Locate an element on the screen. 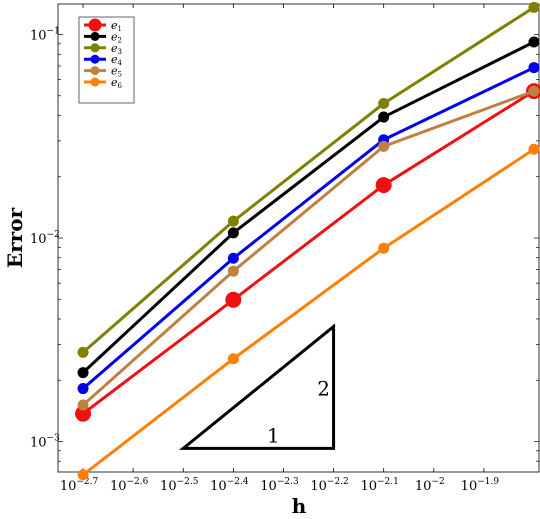 The height and width of the screenshot is (519, 540). y-tick-label: 10⁻¹ is located at coordinates (45, 35).